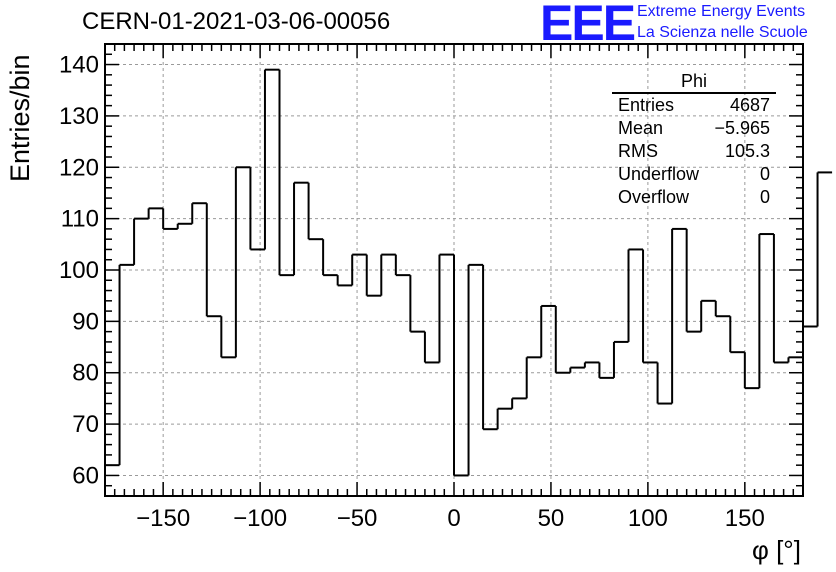  Describe the element at coordinates (747, 151) in the screenshot. I see `stats-value: 105.3` at that location.